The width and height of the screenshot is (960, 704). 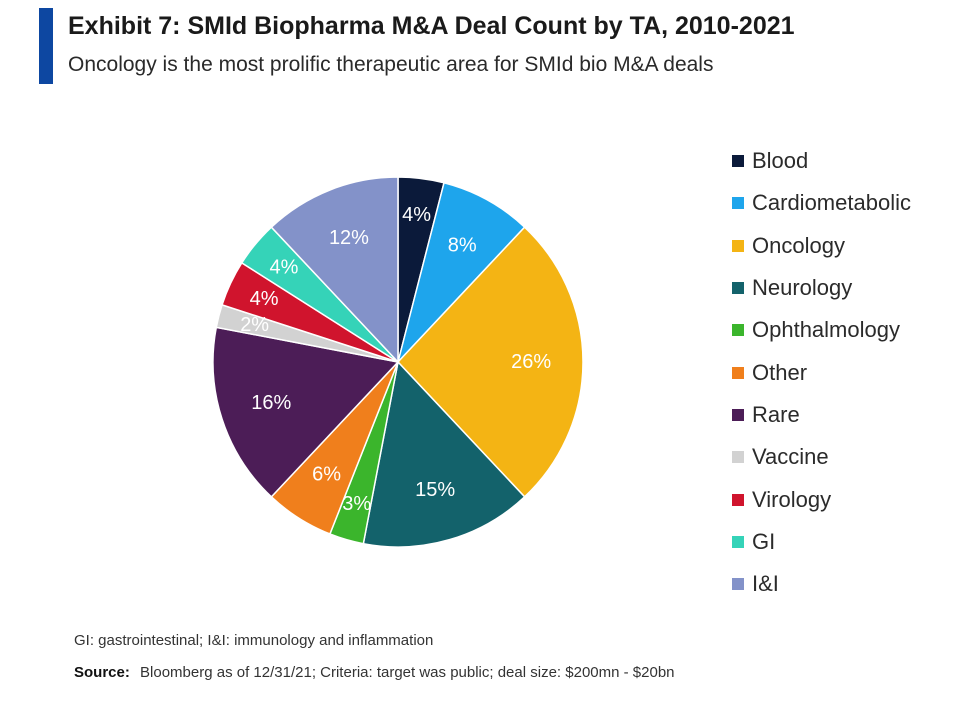 I want to click on pie-label-cardiometabolic: 8%, so click(x=462, y=245).